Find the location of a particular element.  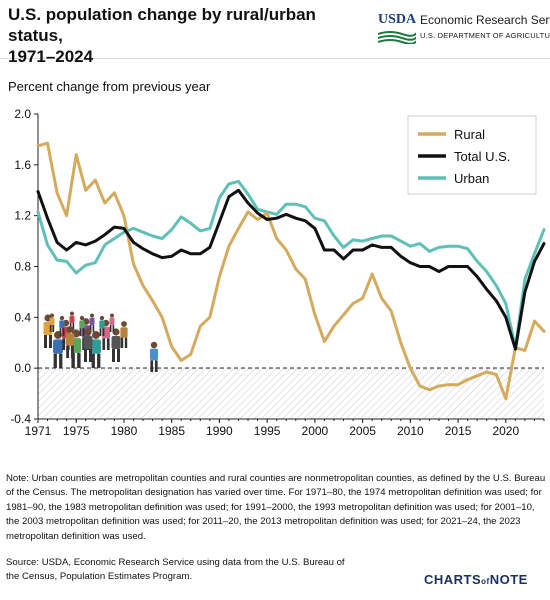

negative-band is located at coordinates (291, 393).